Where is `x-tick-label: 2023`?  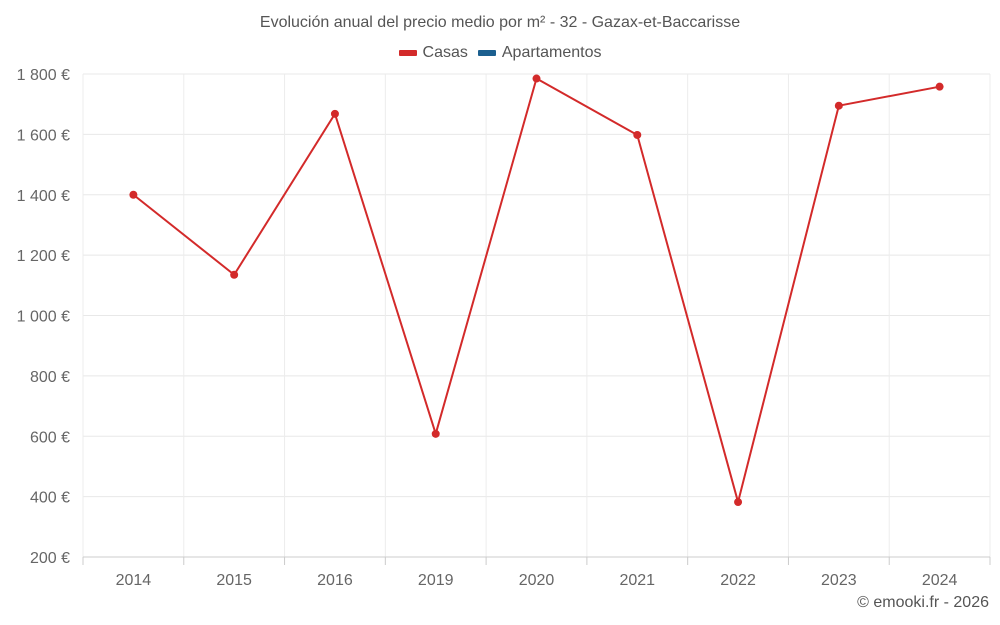 x-tick-label: 2023 is located at coordinates (839, 580).